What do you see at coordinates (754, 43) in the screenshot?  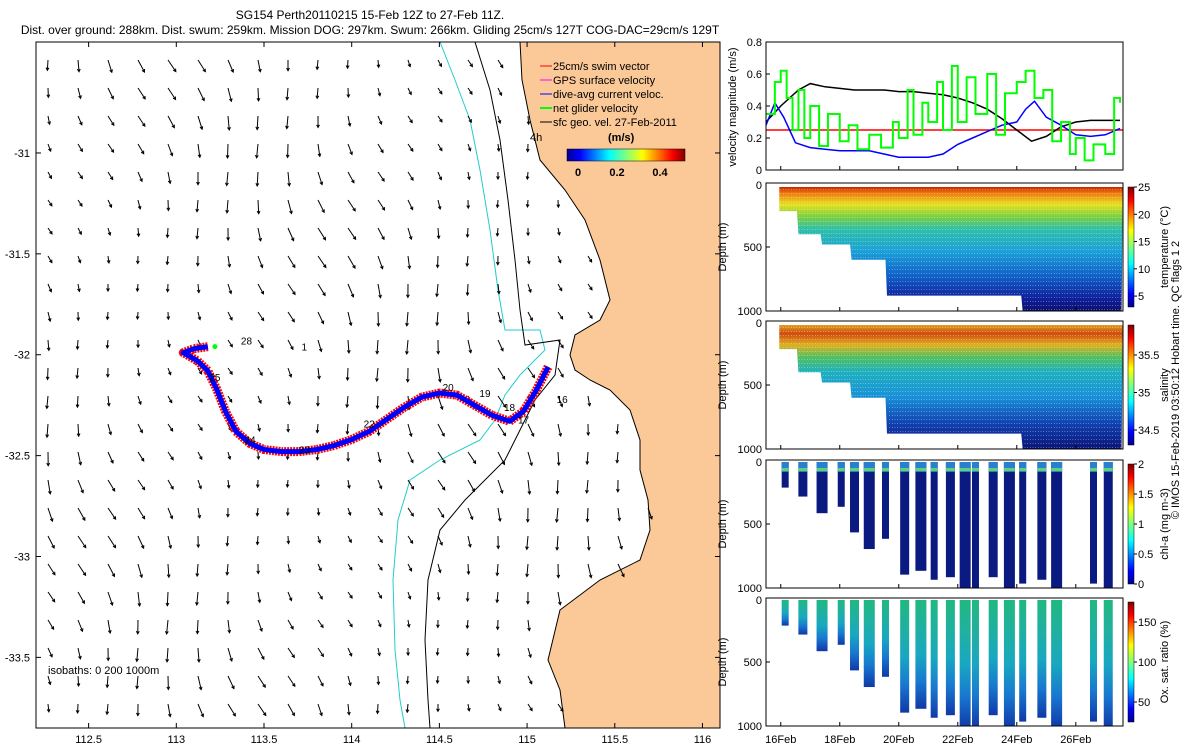 I see `velocity-ytick-label: 0.8` at bounding box center [754, 43].